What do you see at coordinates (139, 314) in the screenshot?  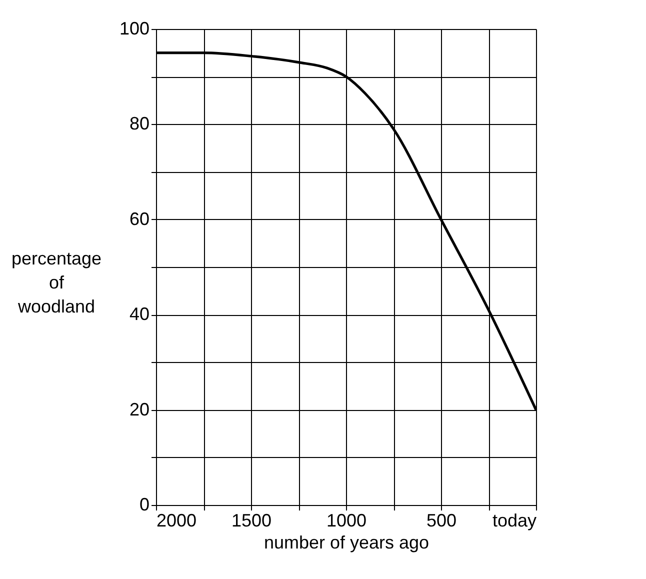 I see `y-tick-label: 40` at bounding box center [139, 314].